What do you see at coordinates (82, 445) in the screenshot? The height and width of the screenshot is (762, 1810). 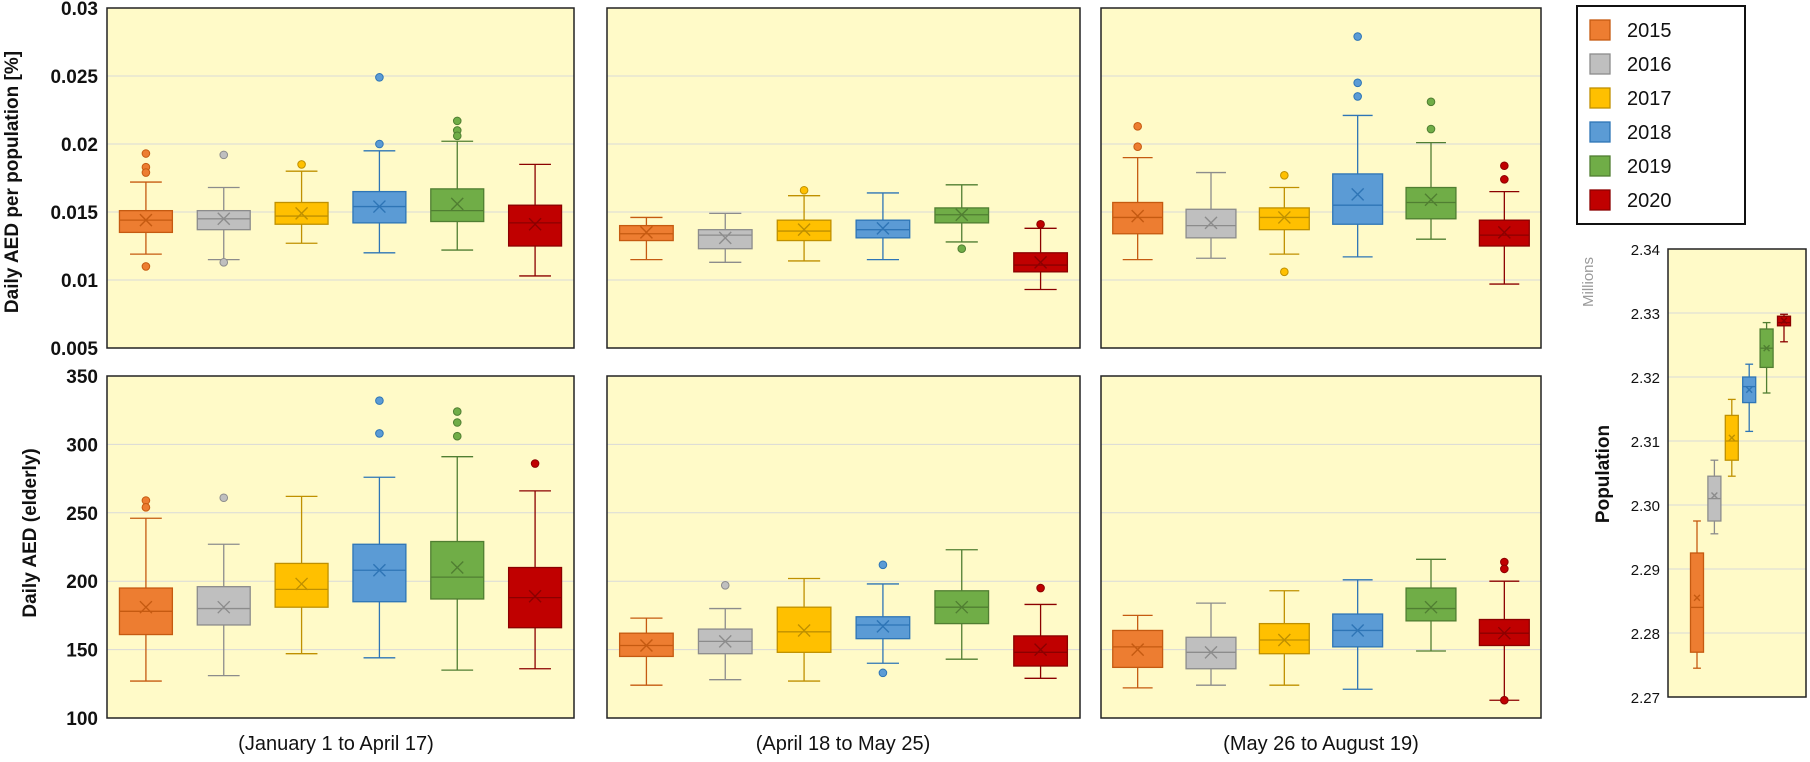 I see `bottom-y-tick-label: 300` at bounding box center [82, 445].